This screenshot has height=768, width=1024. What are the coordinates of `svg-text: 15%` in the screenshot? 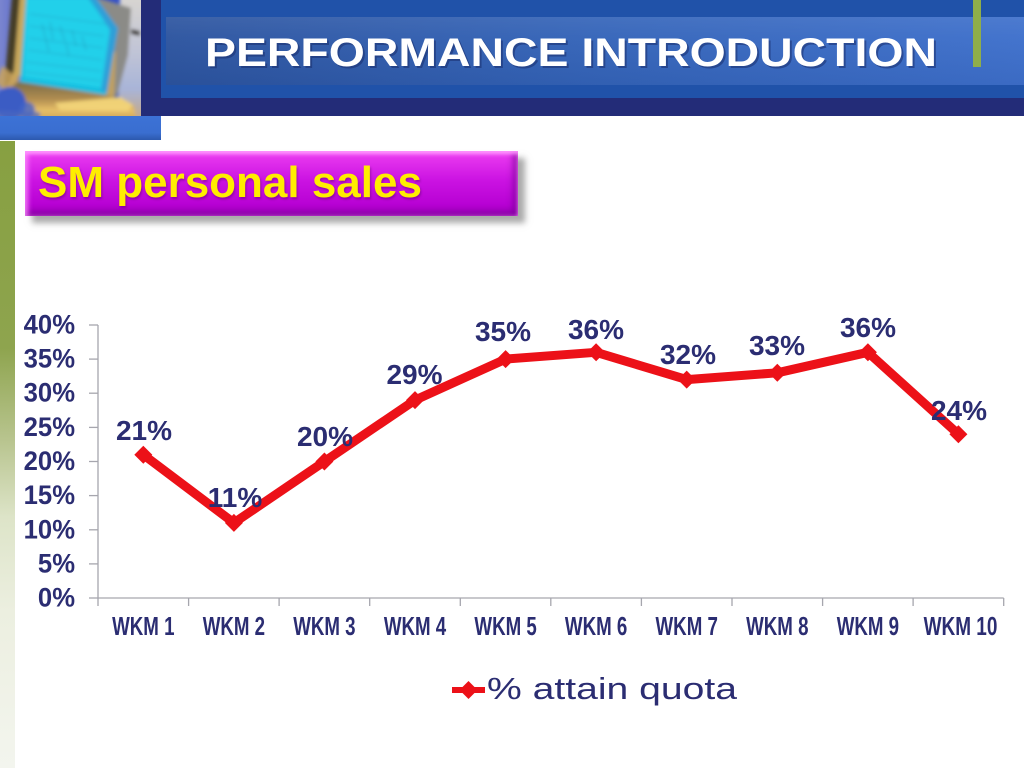 It's located at (49, 494).